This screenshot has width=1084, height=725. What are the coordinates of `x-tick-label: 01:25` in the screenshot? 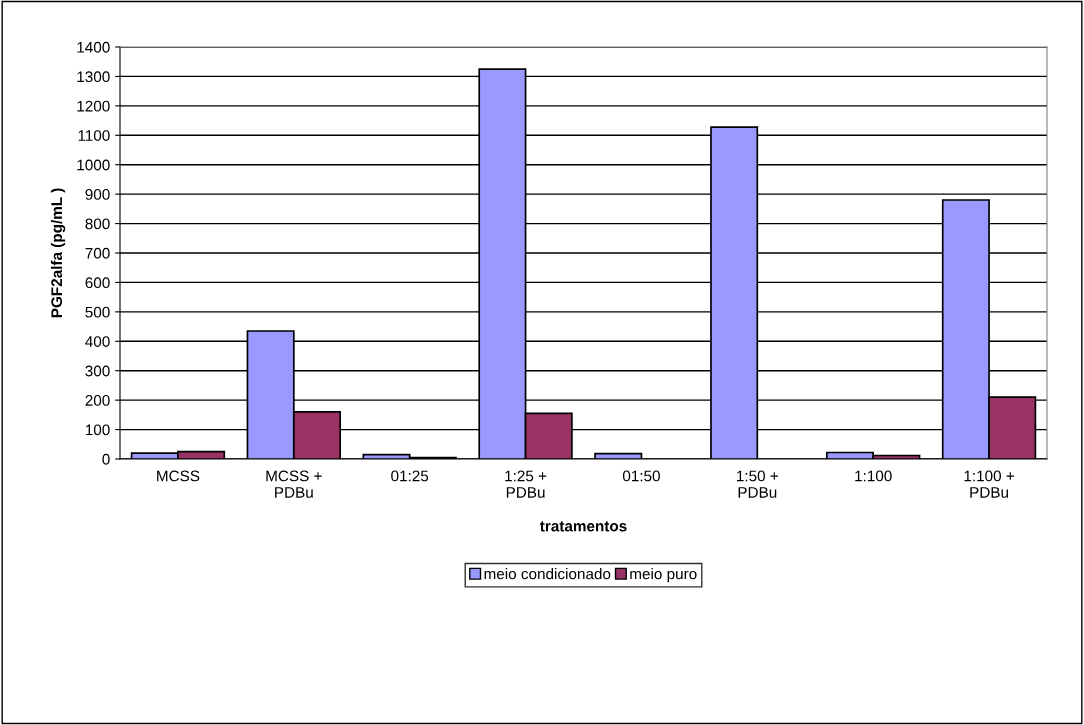 It's located at (410, 476).